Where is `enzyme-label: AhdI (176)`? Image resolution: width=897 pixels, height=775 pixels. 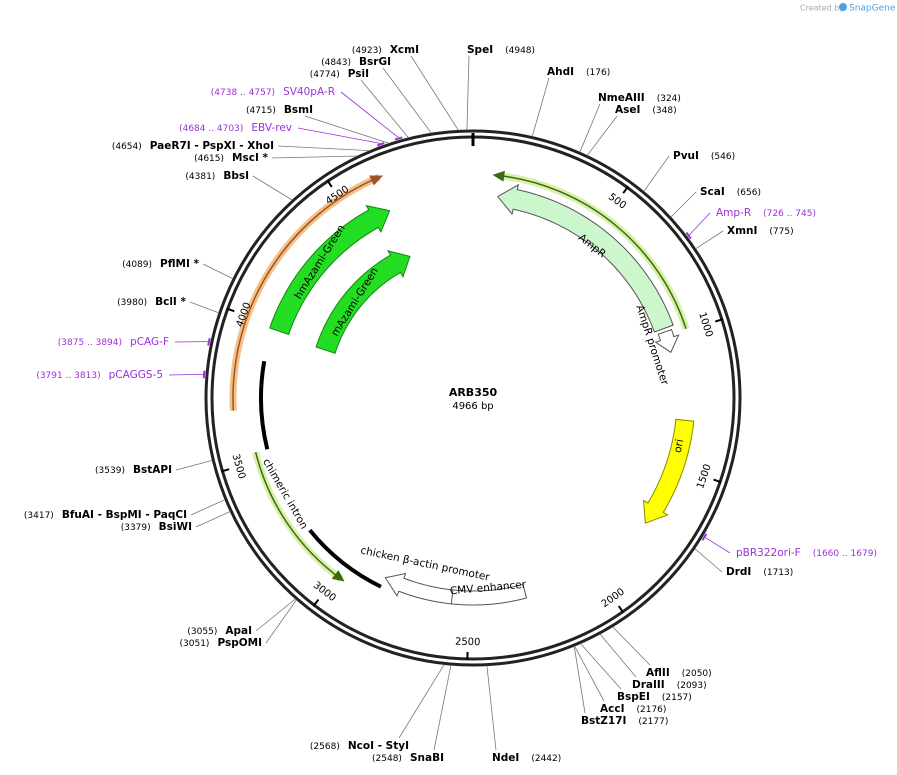
enzyme-label: AhdI (176) is located at coordinates (578, 72).